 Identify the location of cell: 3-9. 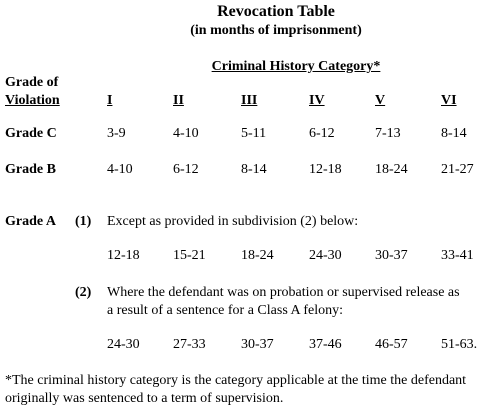
(116, 133).